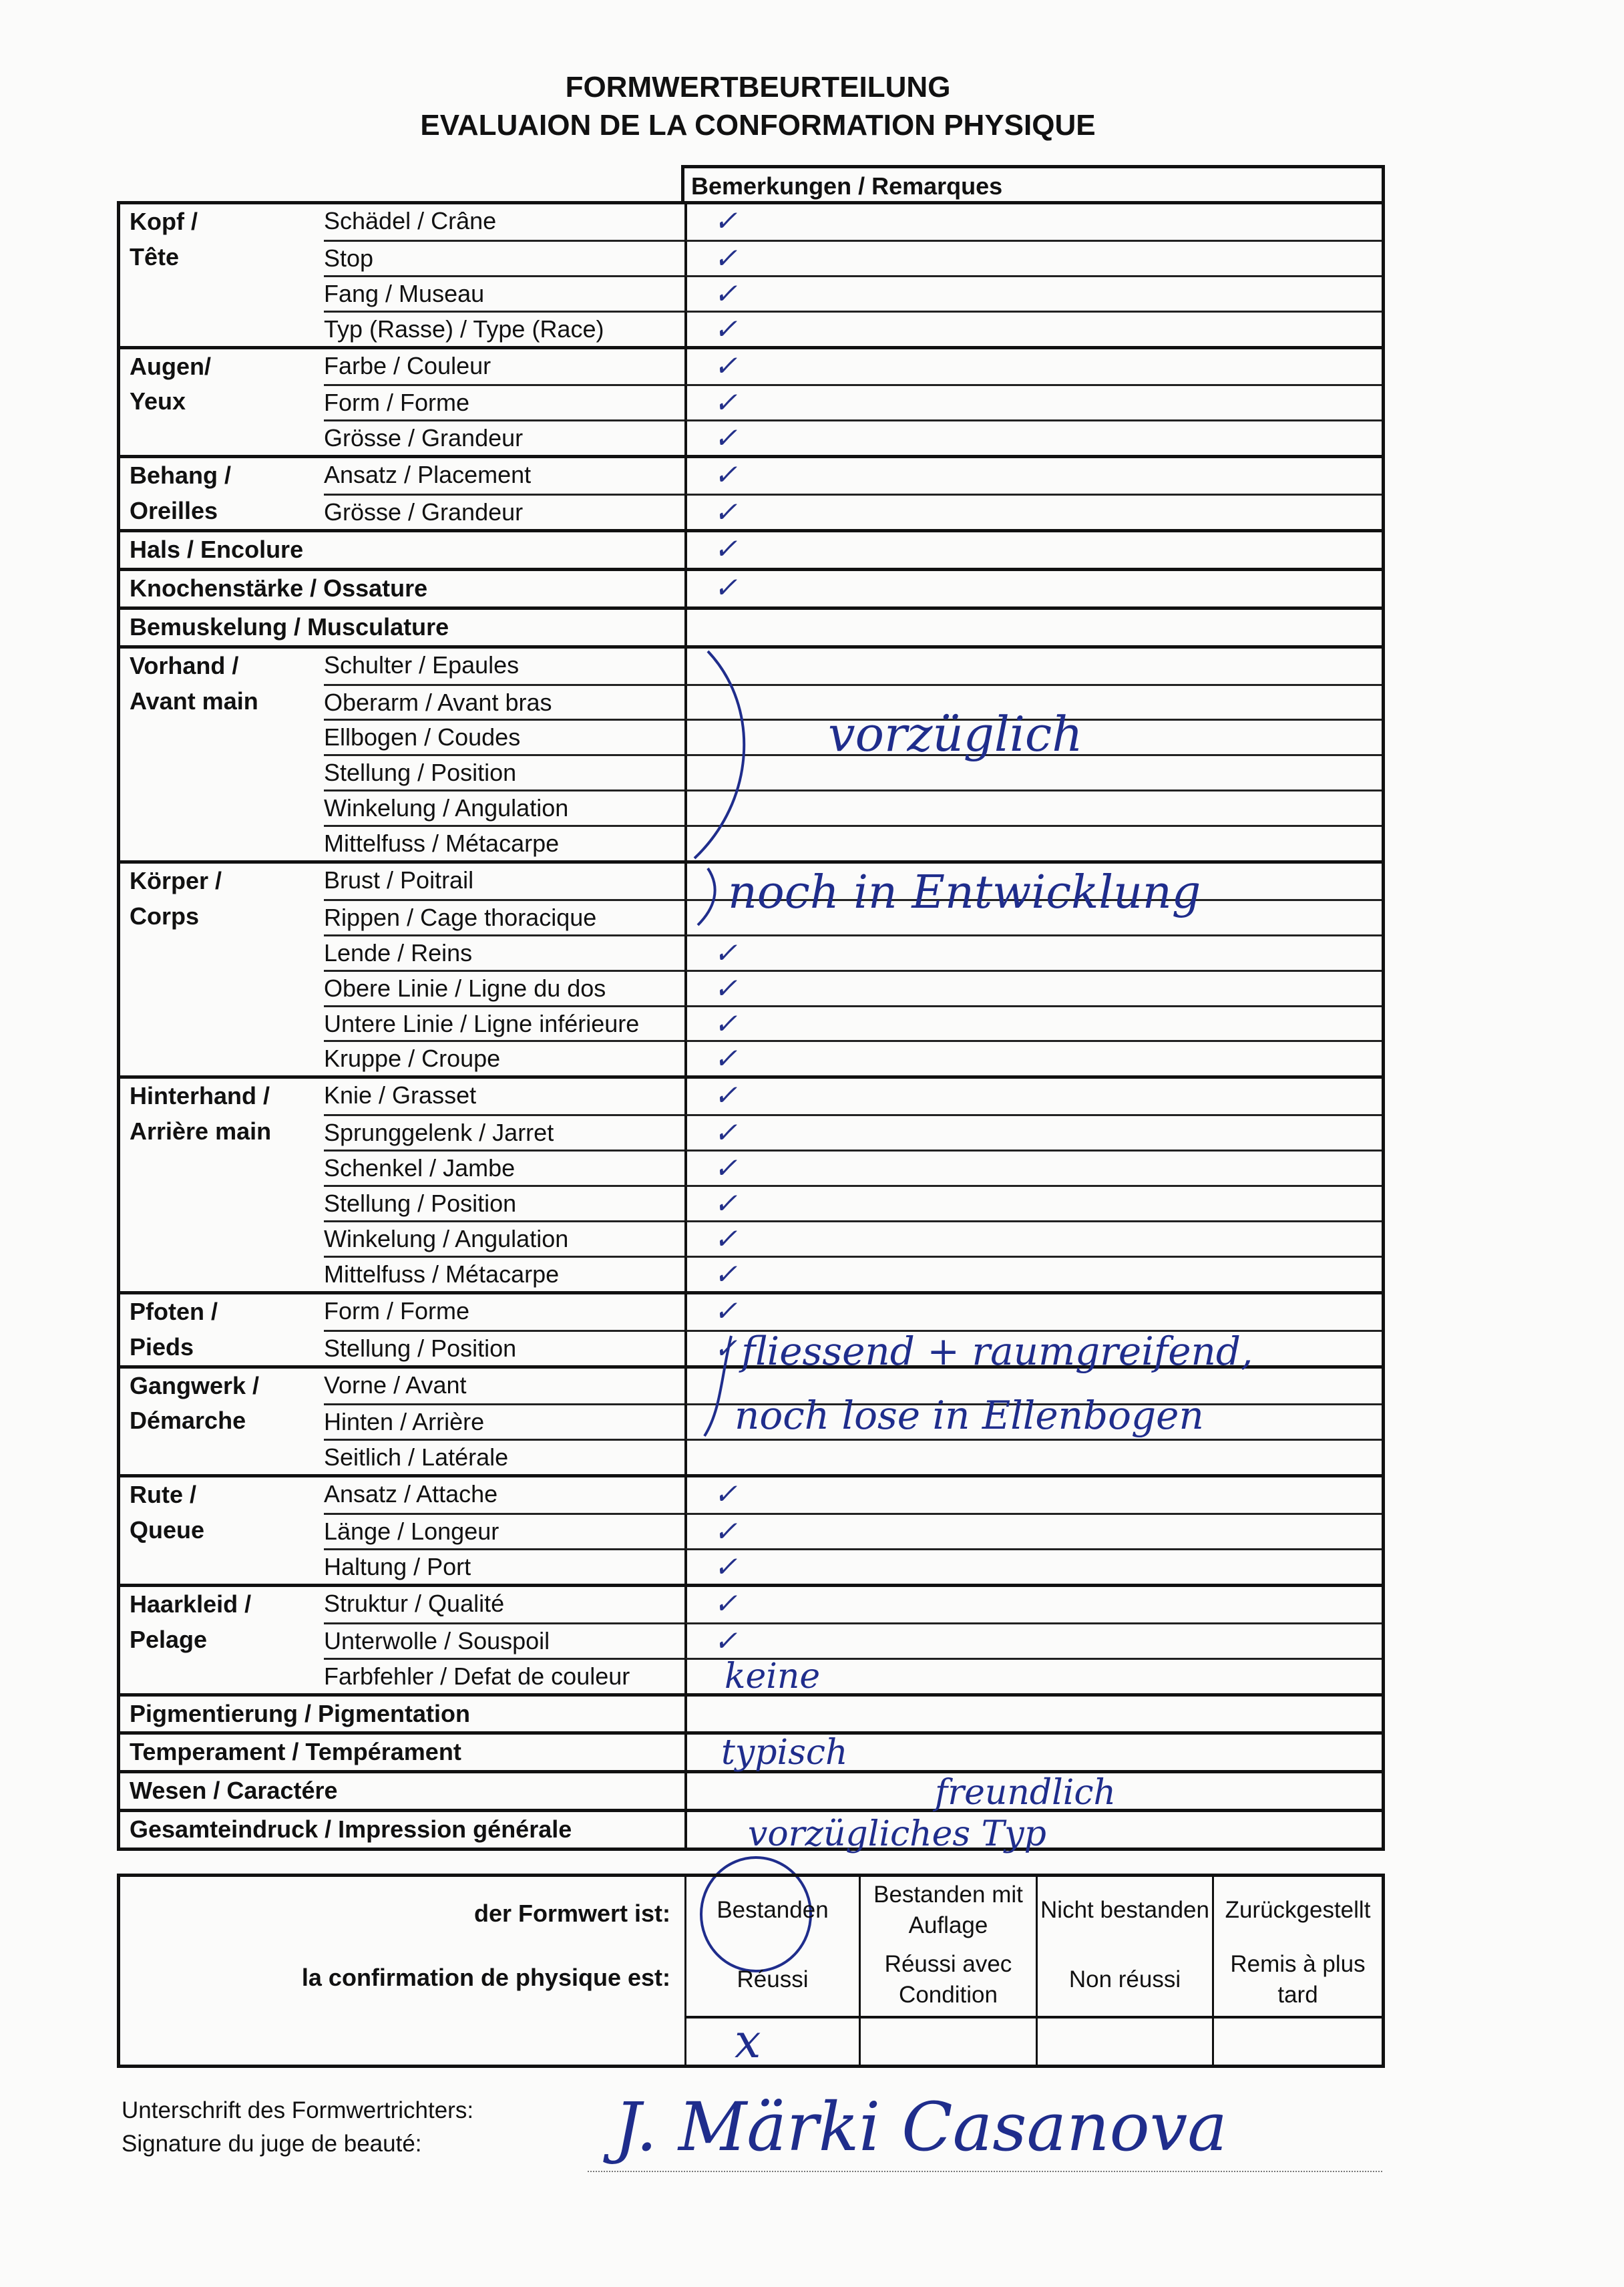 This screenshot has width=1624, height=2287. I want to click on table-row: Mittelfuss / Métacarpe ✓, so click(751, 1273).